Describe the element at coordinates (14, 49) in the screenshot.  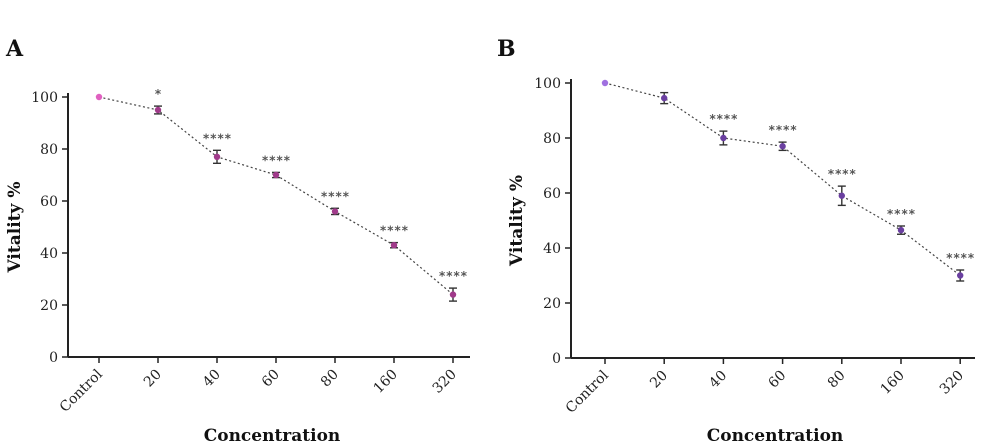
I see `panel-label: A` at that location.